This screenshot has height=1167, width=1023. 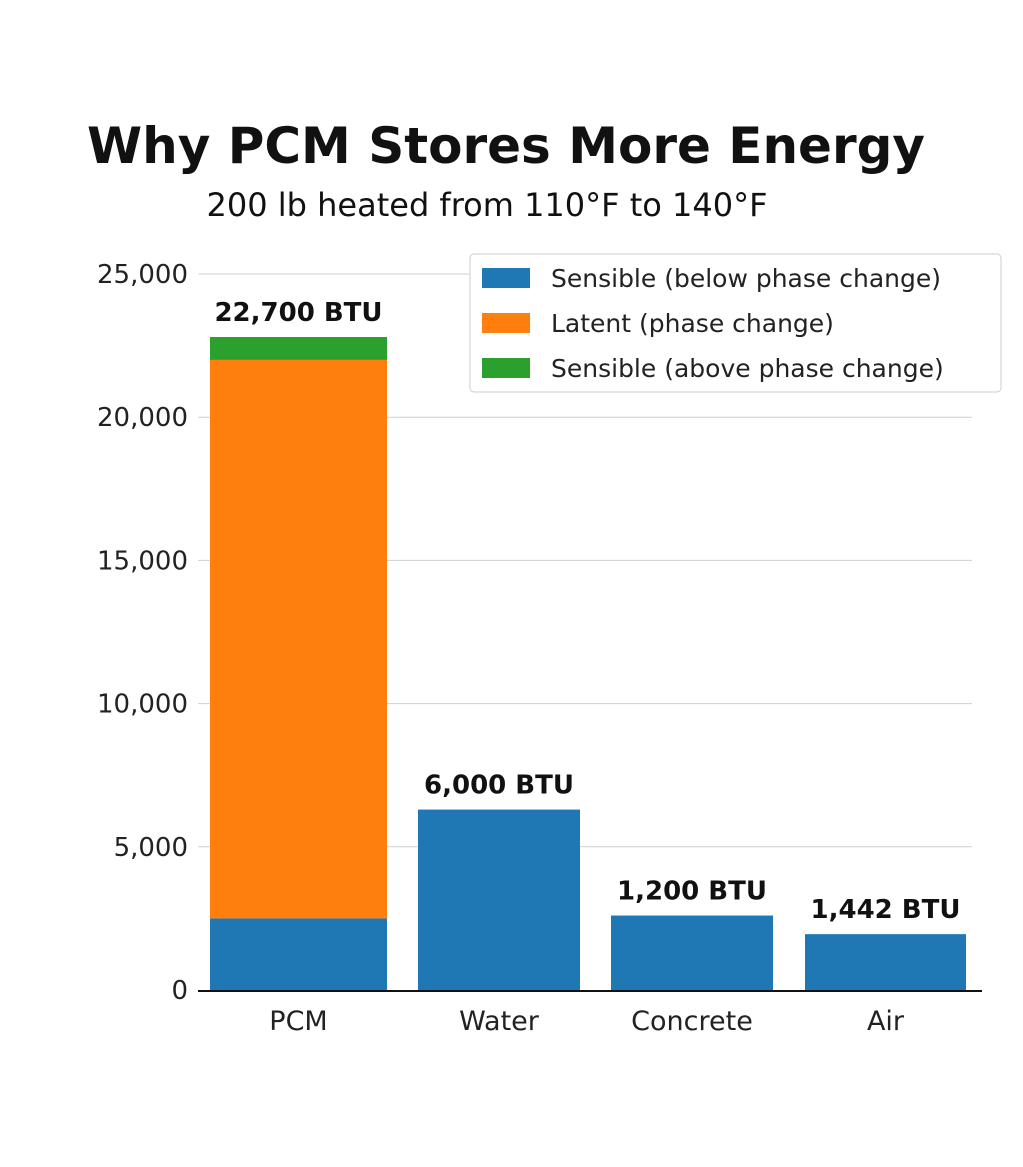 What do you see at coordinates (142, 561) in the screenshot?
I see `y-tick-label: 15,000` at bounding box center [142, 561].